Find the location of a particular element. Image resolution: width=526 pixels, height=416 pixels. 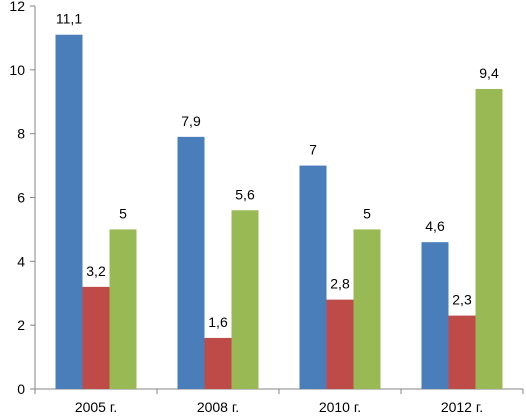

data-label: 2,3 is located at coordinates (462, 300).